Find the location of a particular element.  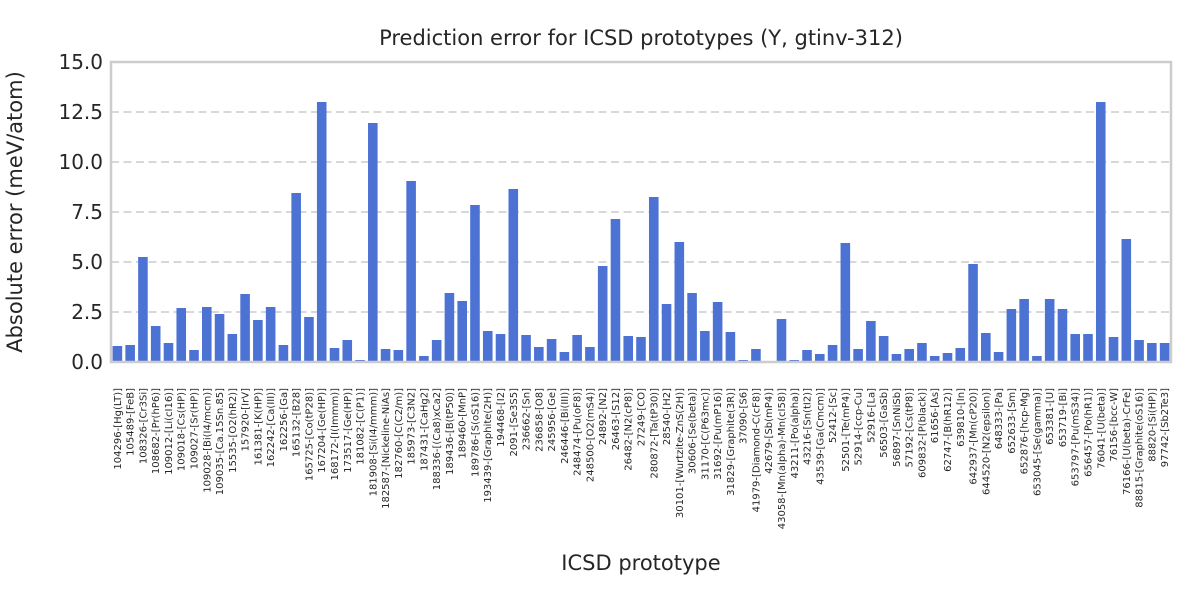

x-tick-label: 52412-[Sc] is located at coordinates (833, 415).